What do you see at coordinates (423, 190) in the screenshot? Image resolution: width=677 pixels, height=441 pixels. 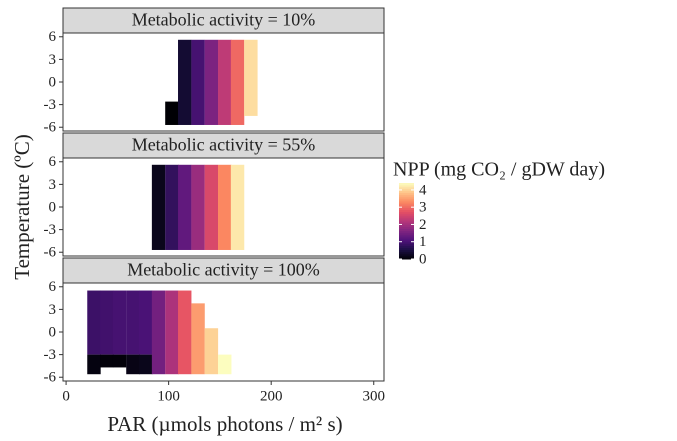 I see `colorbar-tick-label: 4` at bounding box center [423, 190].